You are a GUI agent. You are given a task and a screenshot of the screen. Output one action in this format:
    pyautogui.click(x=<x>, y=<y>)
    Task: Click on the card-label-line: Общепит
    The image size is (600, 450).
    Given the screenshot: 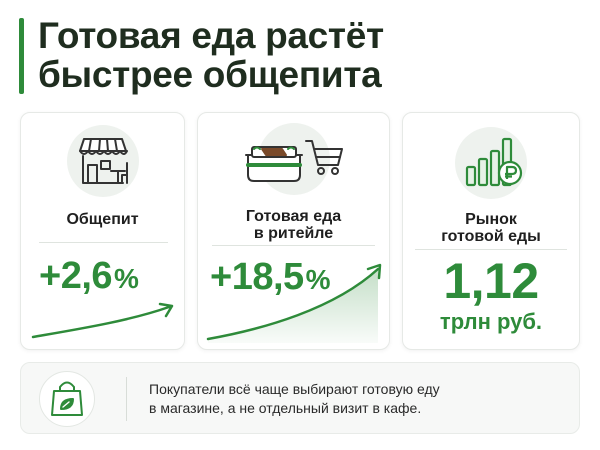 What is the action you would take?
    pyautogui.click(x=102, y=219)
    